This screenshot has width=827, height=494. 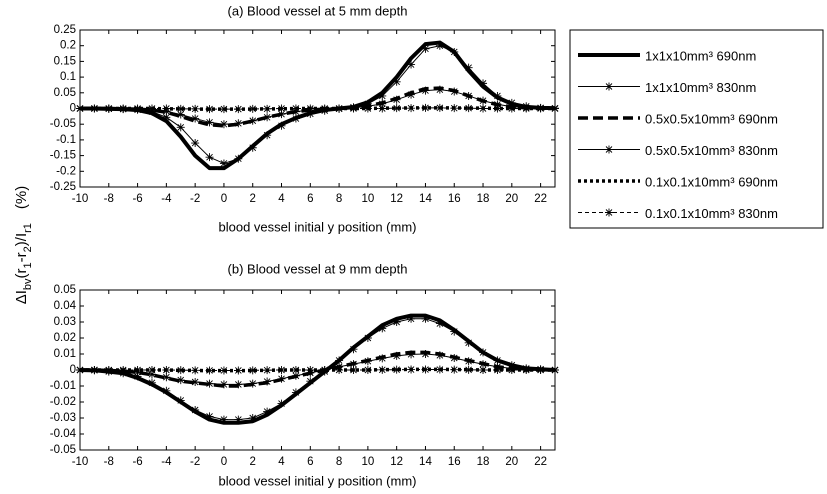 I want to click on legend-label: 0.1x0.1x10mm³ 830nm, so click(x=711, y=213).